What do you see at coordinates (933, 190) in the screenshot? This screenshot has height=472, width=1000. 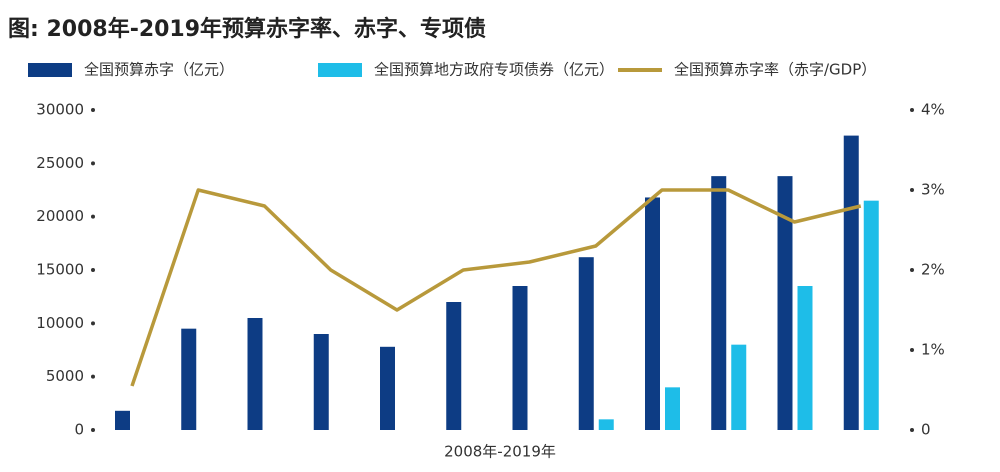 I see `y2-tick-label: 3%` at bounding box center [933, 190].